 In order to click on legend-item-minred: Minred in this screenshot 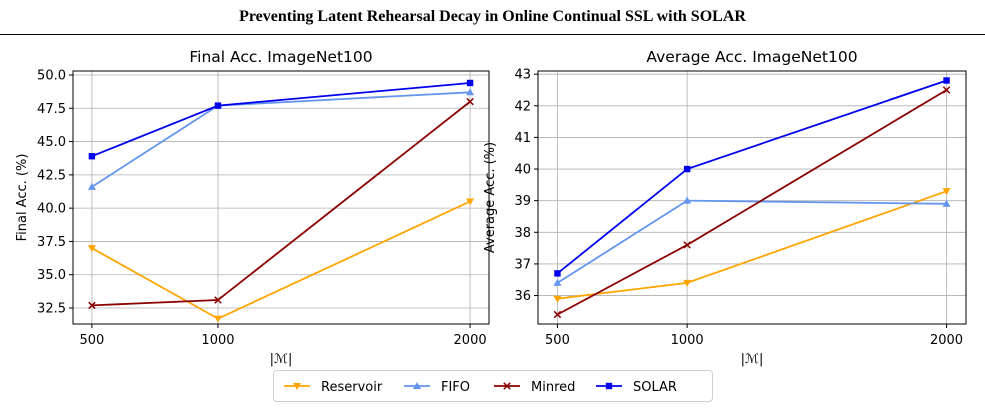, I will do `click(534, 387)`.